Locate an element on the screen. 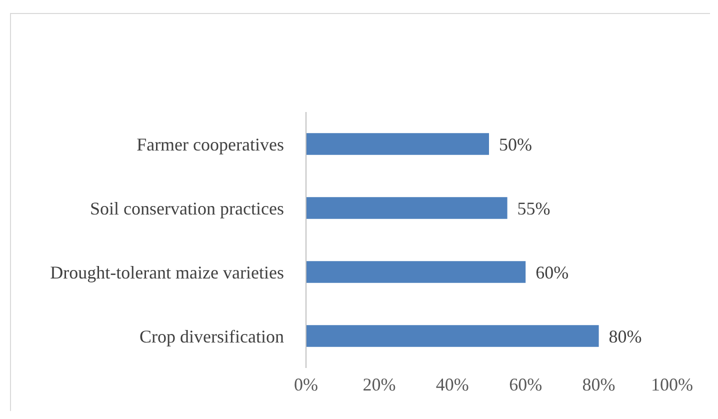 The image size is (718, 419). y-tick-label: Drought-tolerant maize varieties is located at coordinates (167, 272).